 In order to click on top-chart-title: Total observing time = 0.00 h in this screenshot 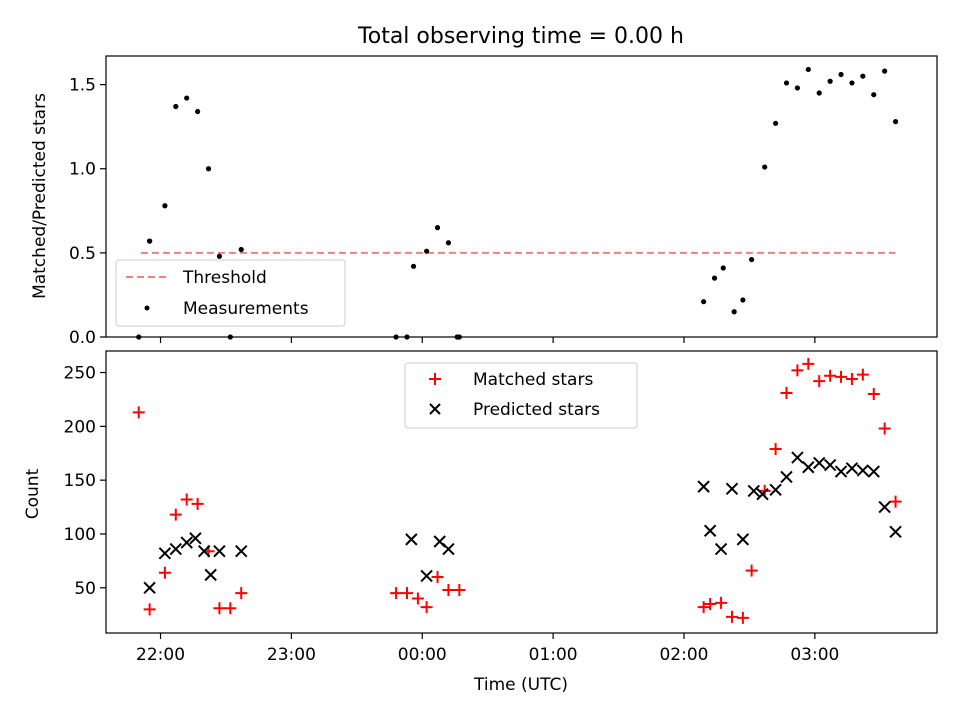, I will do `click(520, 36)`.